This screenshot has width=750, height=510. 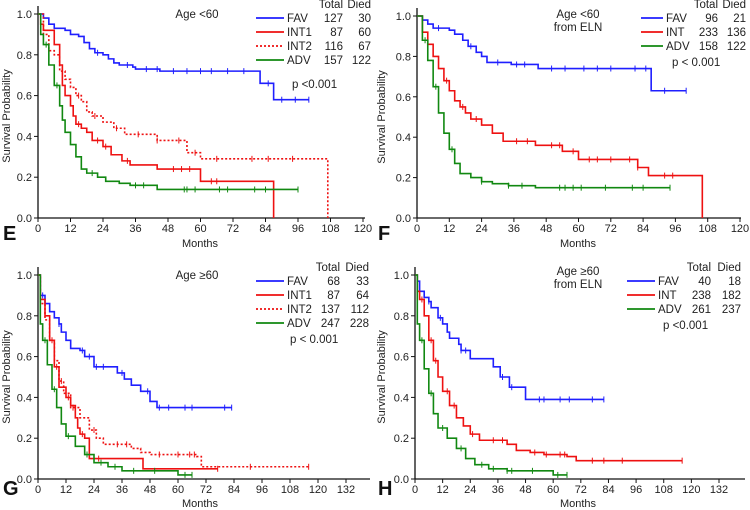 What do you see at coordinates (708, 47) in the screenshot?
I see `legend-total: 158` at bounding box center [708, 47].